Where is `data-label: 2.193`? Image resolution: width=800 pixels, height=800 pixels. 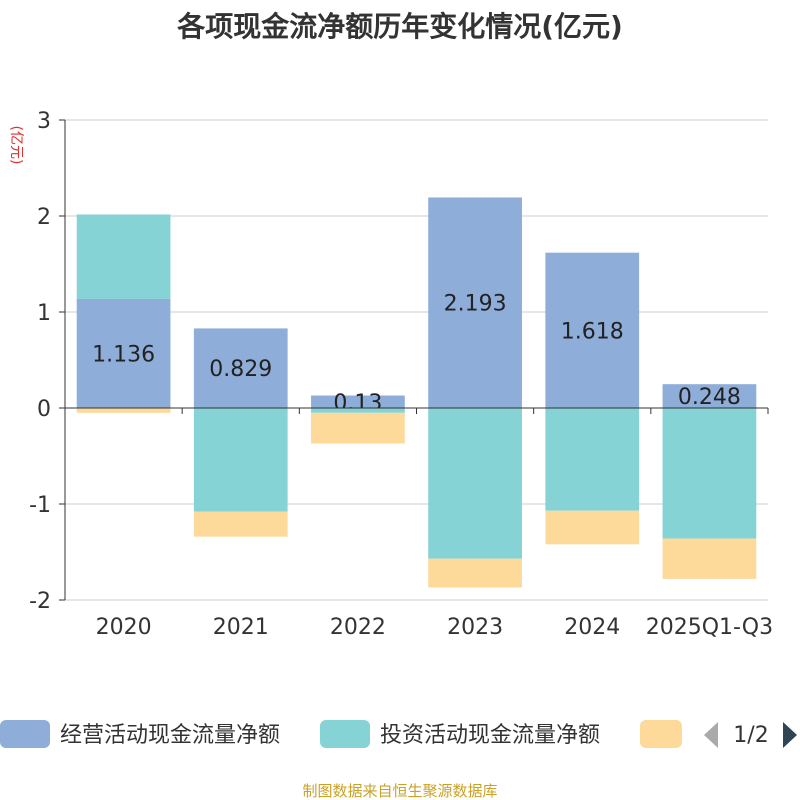
data-label: 2.193 is located at coordinates (475, 304).